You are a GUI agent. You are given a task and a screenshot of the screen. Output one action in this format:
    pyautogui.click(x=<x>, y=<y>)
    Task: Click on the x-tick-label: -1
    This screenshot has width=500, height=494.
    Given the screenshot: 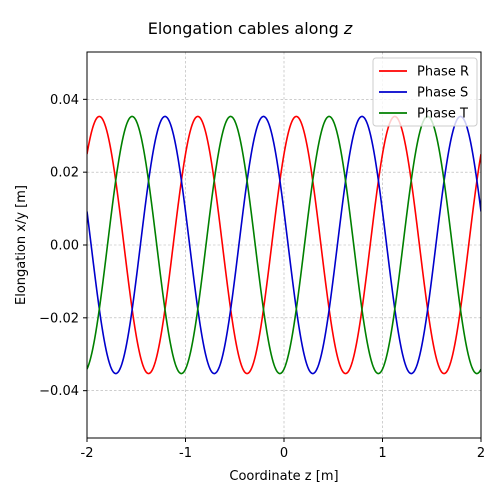 What is the action you would take?
    pyautogui.click(x=185, y=453)
    